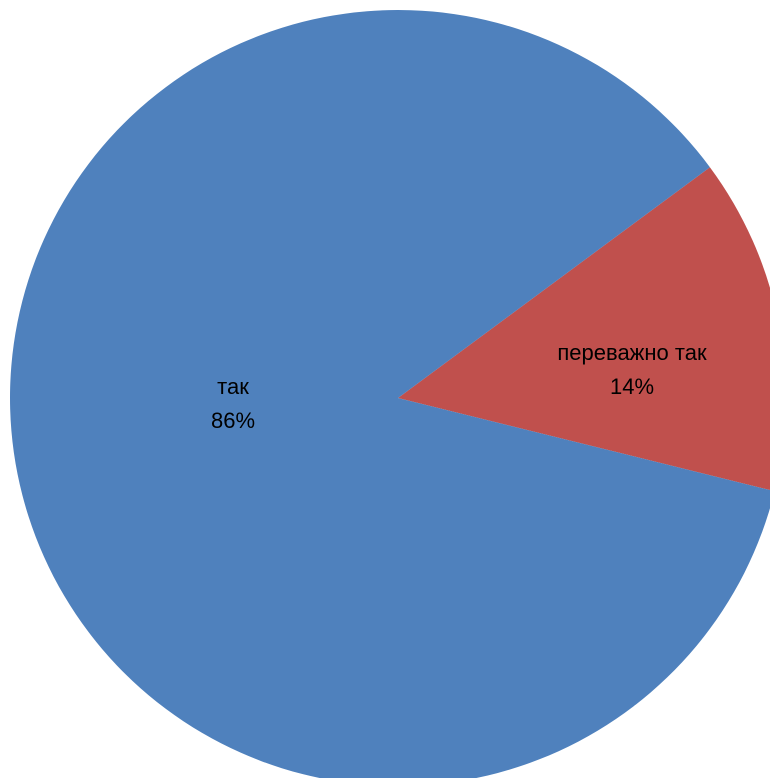  What do you see at coordinates (632, 352) in the screenshot?
I see `slice-category-label: переважно так` at bounding box center [632, 352].